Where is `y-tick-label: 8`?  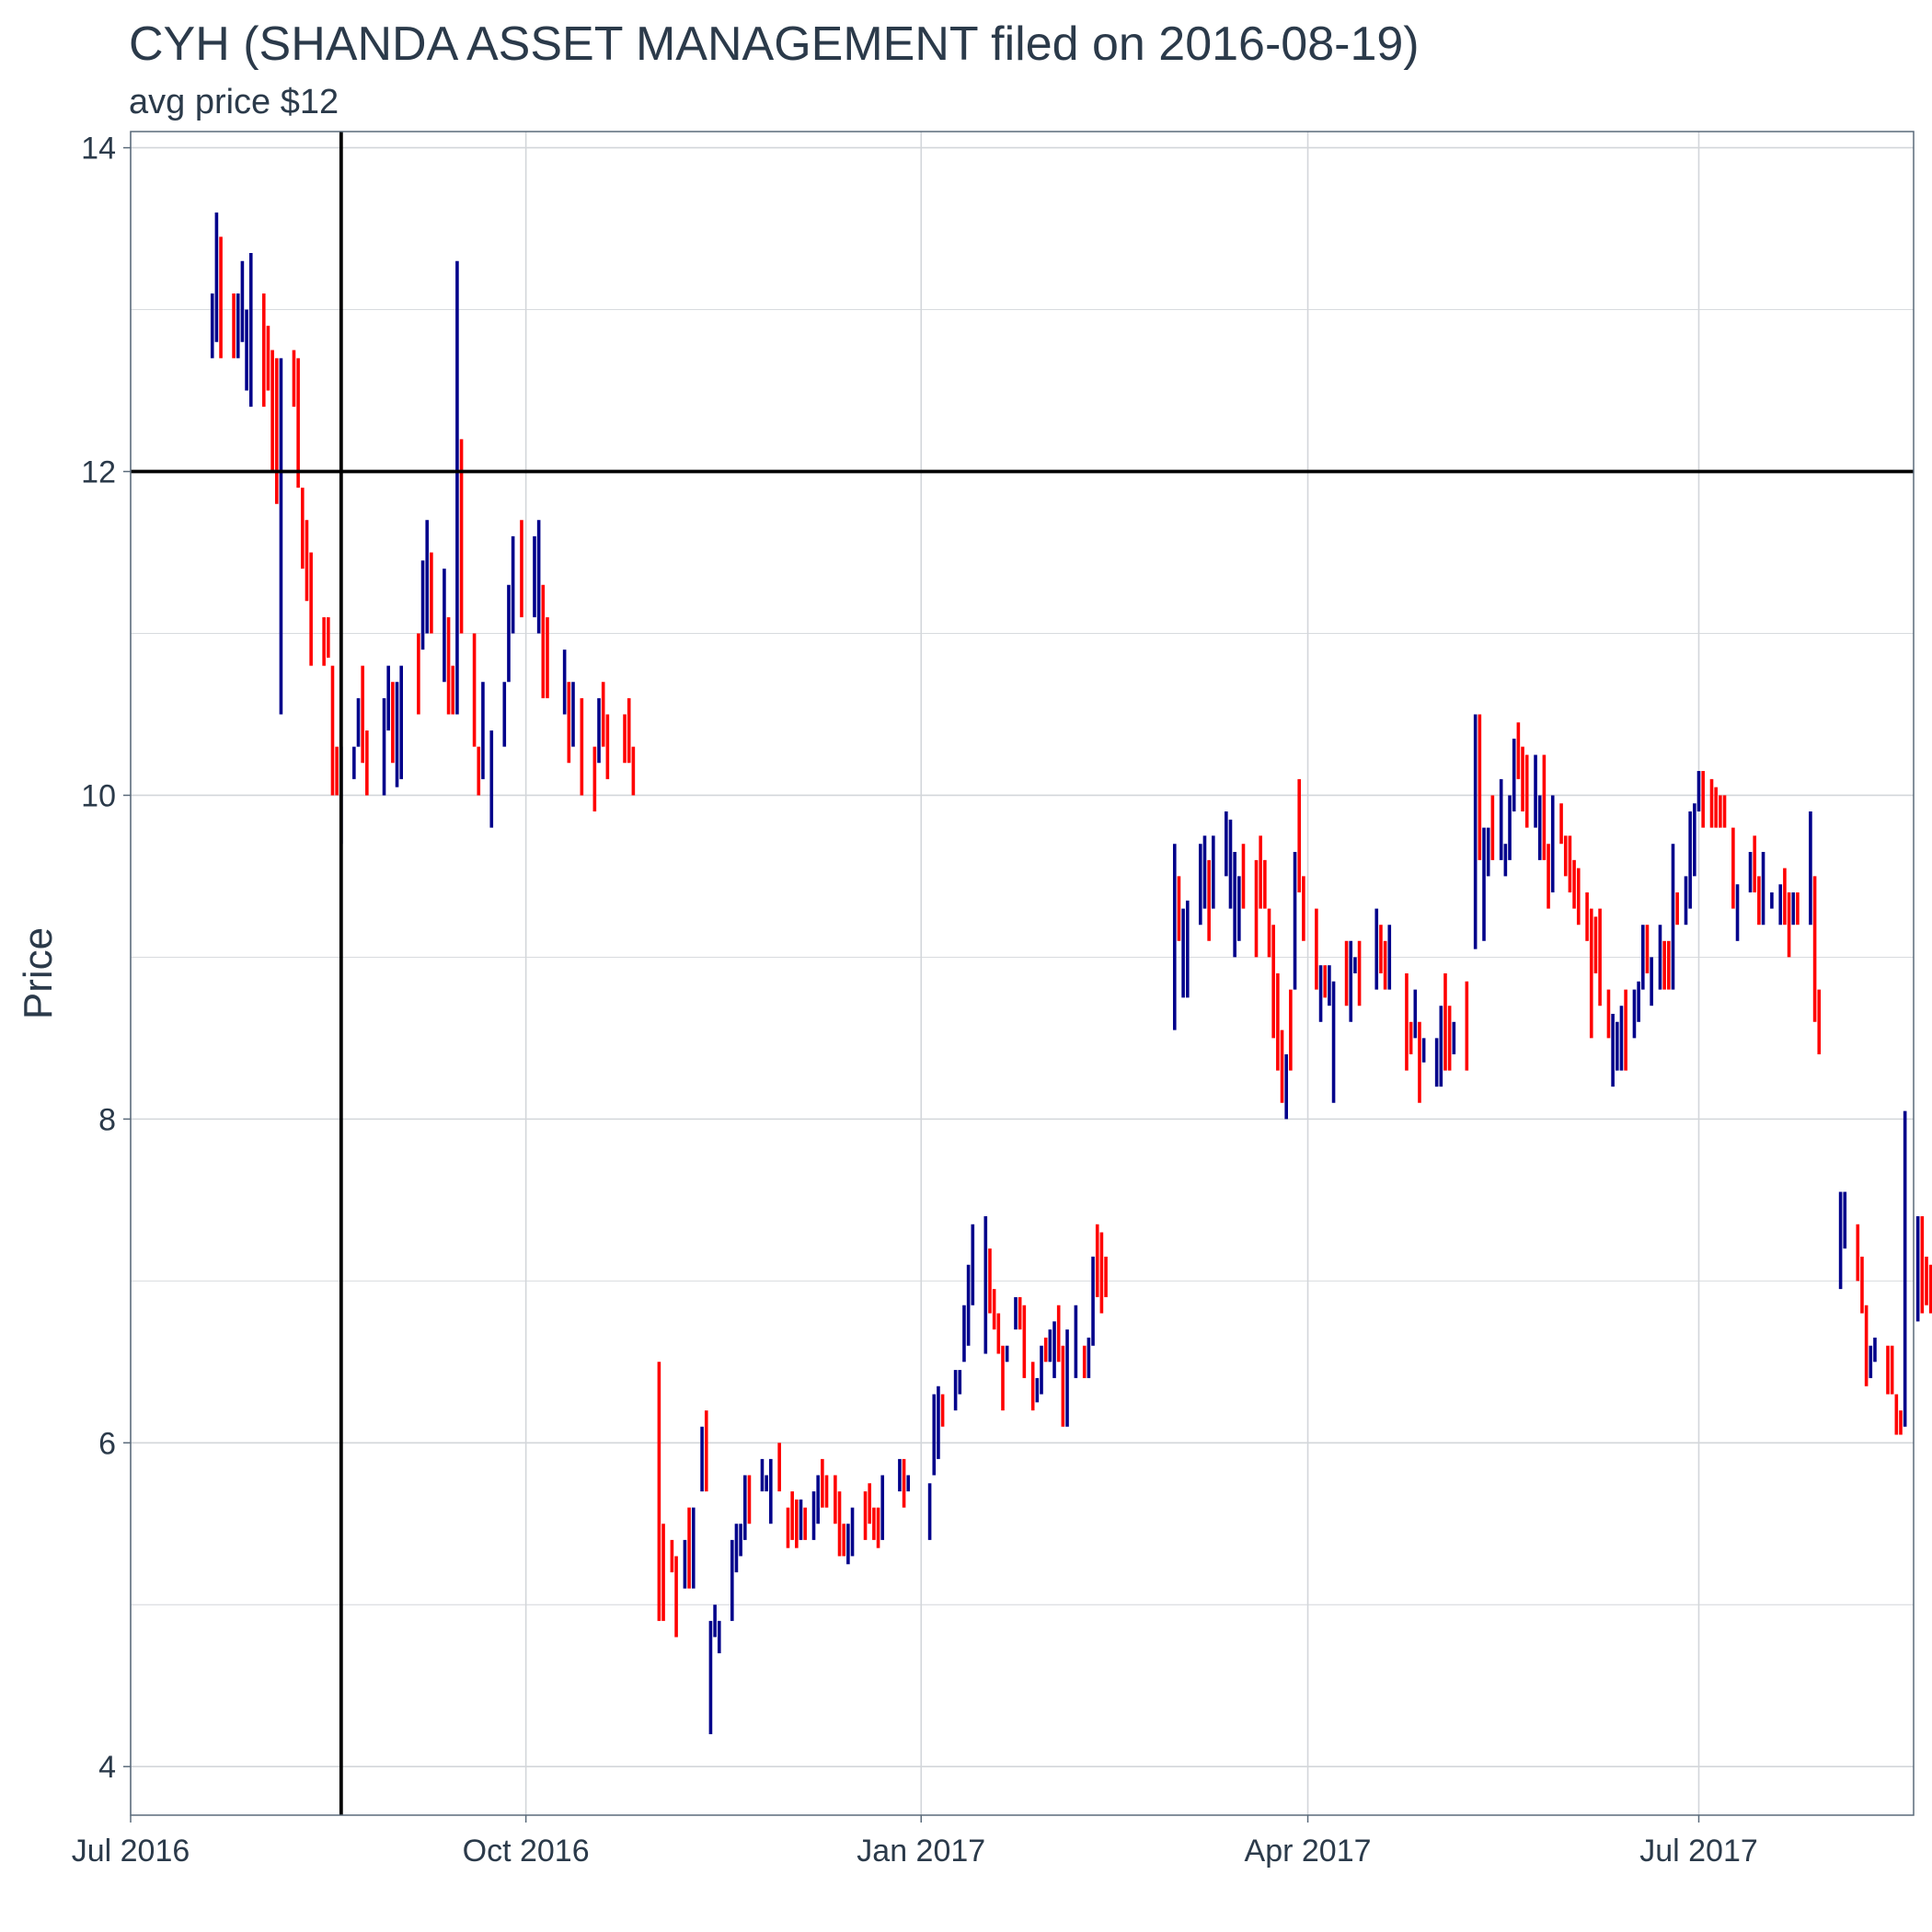 y-tick-label: 8 is located at coordinates (107, 1119).